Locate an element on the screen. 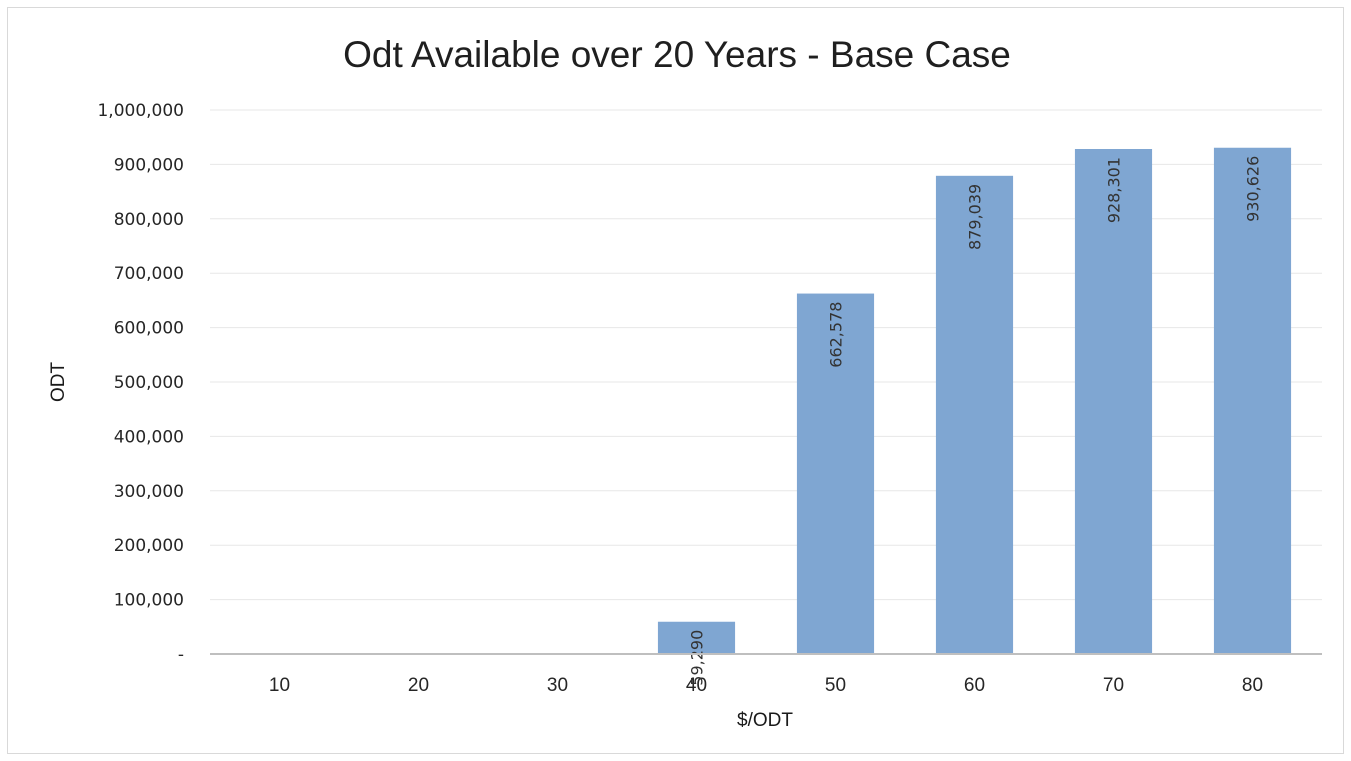 The width and height of the screenshot is (1351, 761). y-axis-title: ODT is located at coordinates (58, 382).